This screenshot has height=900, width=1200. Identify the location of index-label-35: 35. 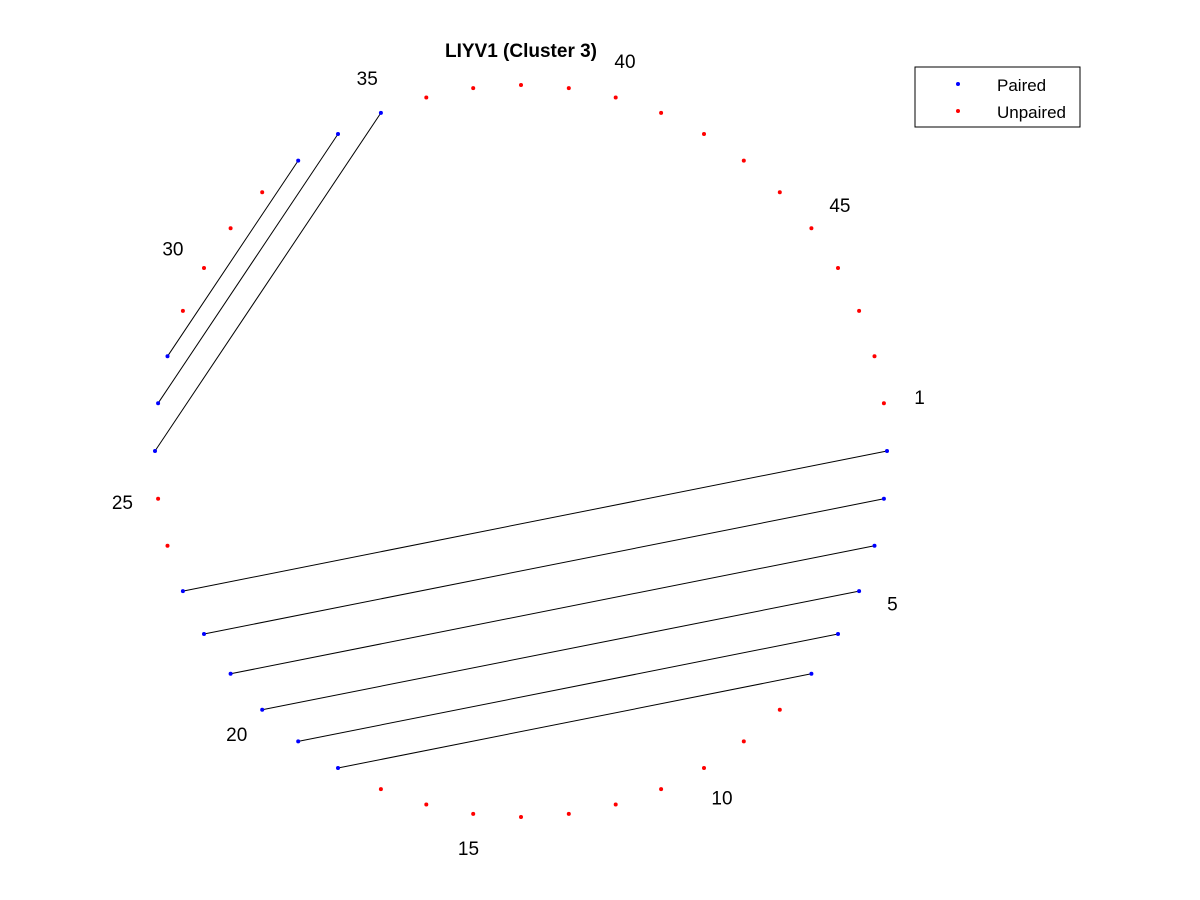
(367, 79).